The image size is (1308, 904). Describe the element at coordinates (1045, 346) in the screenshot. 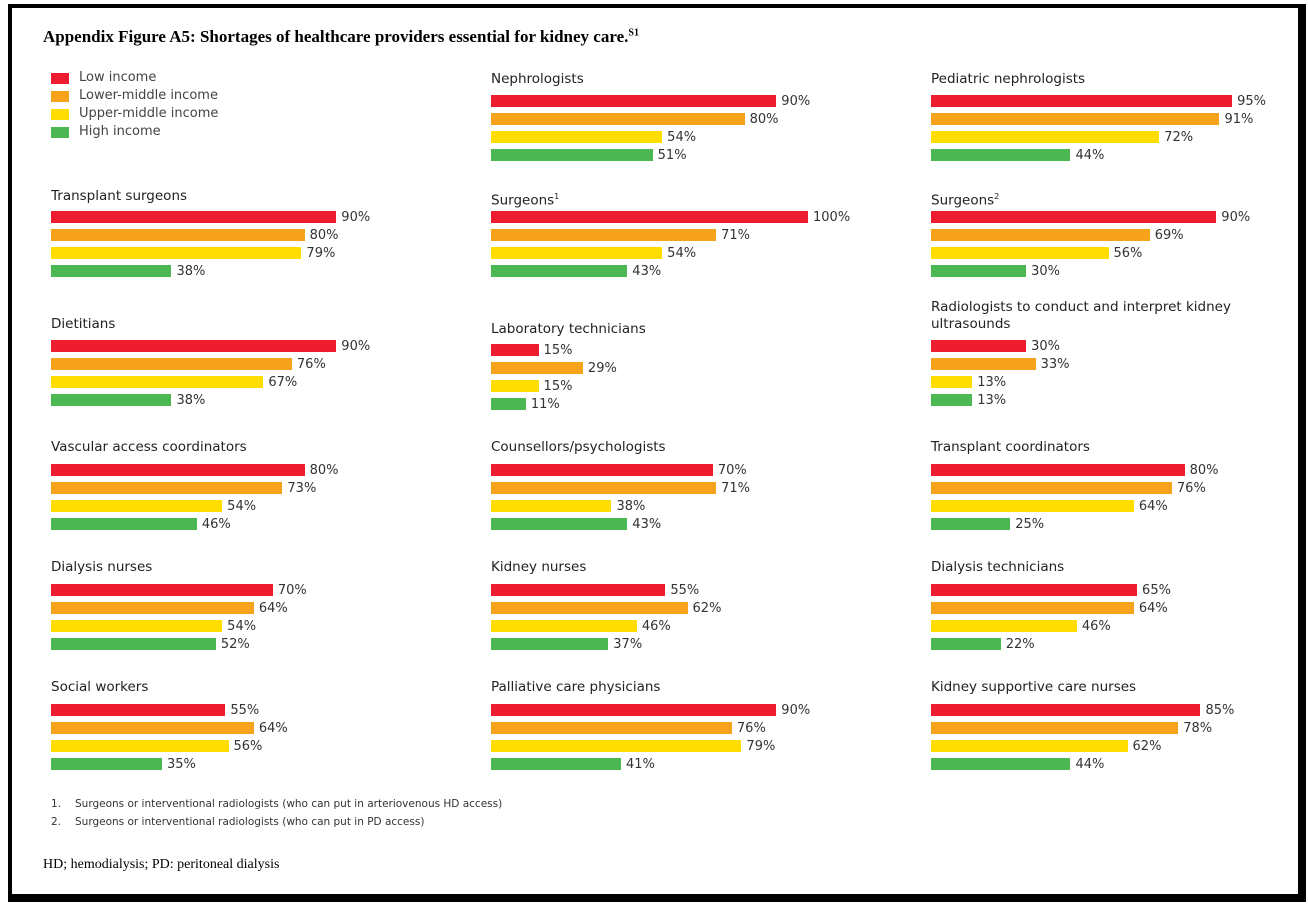

I see `data-label: 30%` at that location.